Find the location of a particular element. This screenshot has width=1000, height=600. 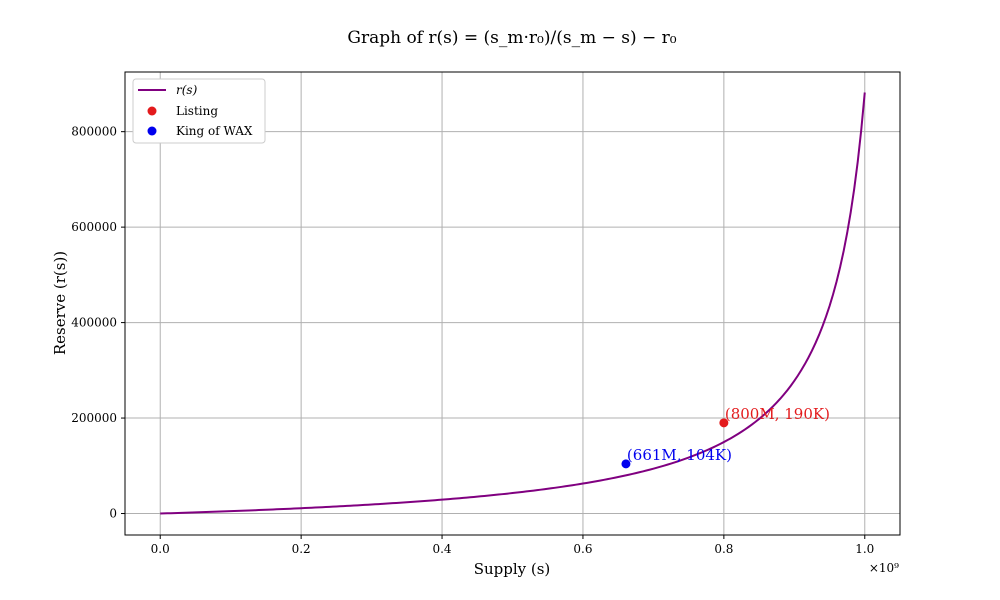

y-tick-label: 800000 is located at coordinates (94, 132).